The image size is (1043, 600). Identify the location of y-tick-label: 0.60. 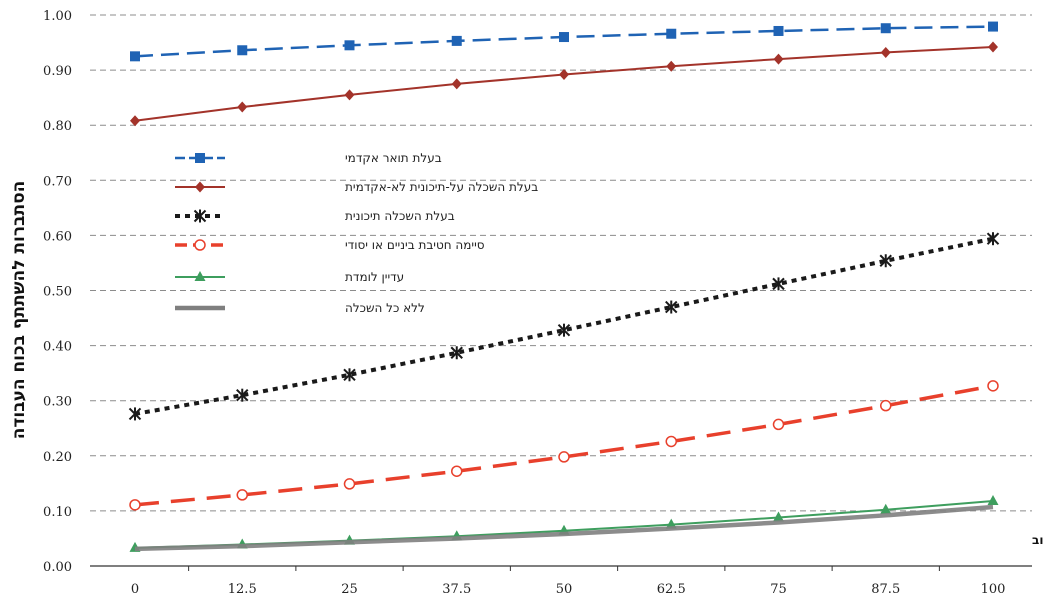
(57, 236).